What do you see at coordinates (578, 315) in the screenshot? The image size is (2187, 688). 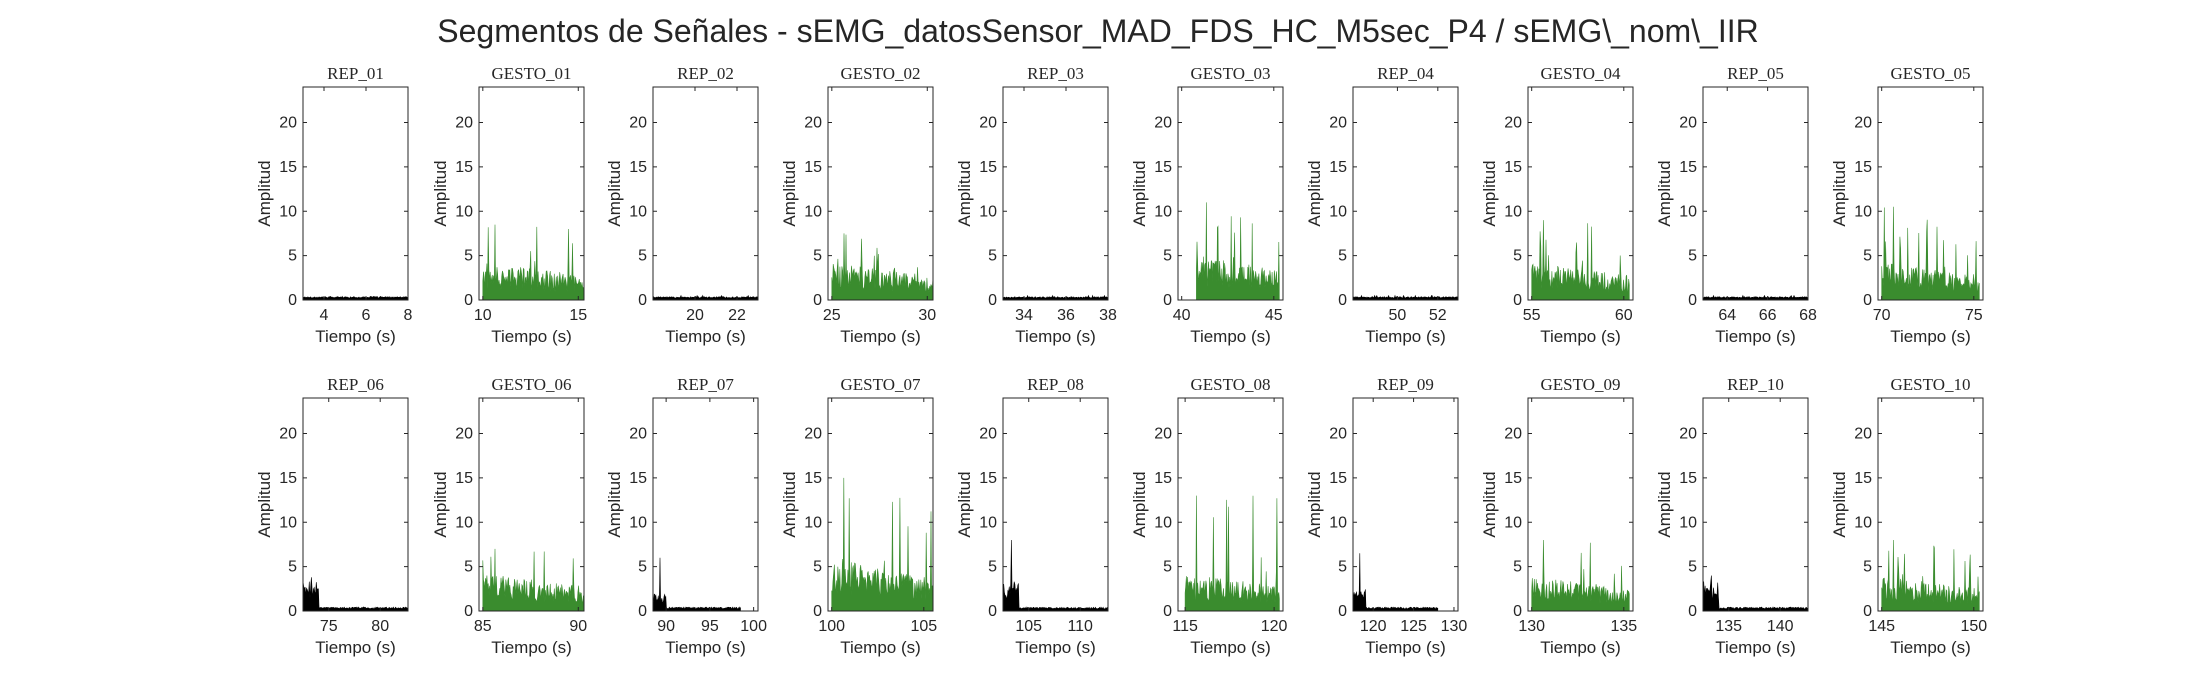 I see `x-tick-label: 15` at bounding box center [578, 315].